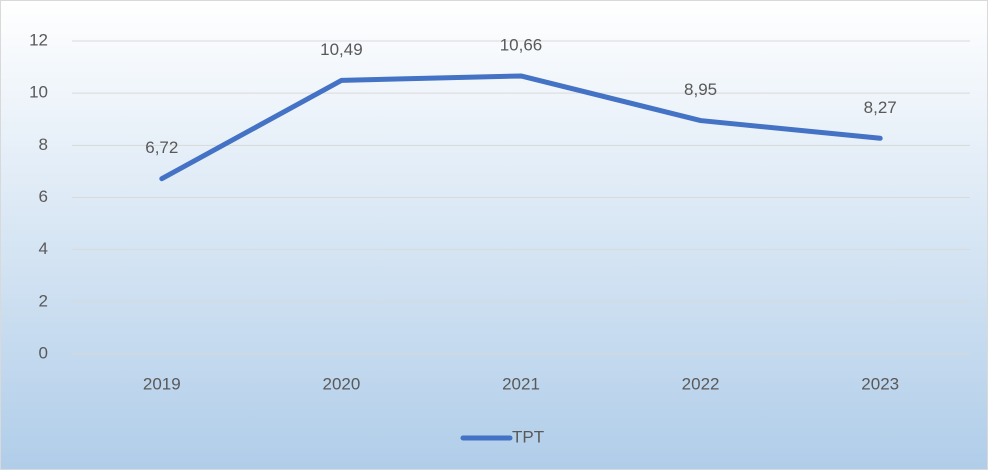 This screenshot has width=988, height=475. Describe the element at coordinates (700, 89) in the screenshot. I see `data-label: 8,95` at that location.